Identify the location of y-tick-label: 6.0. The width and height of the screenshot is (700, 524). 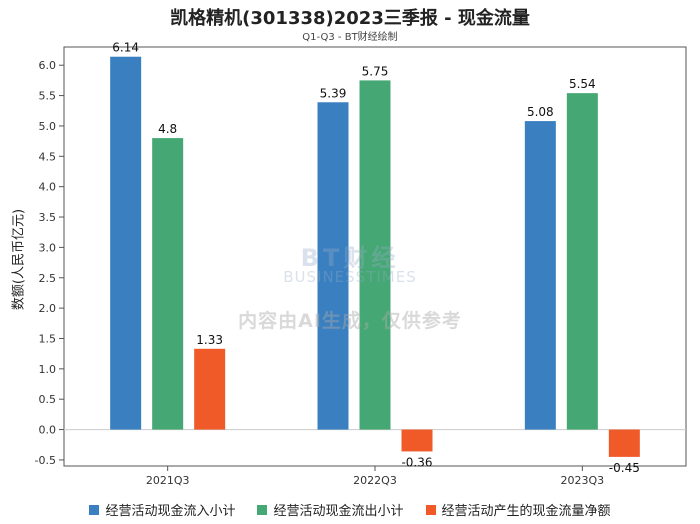
(48, 65).